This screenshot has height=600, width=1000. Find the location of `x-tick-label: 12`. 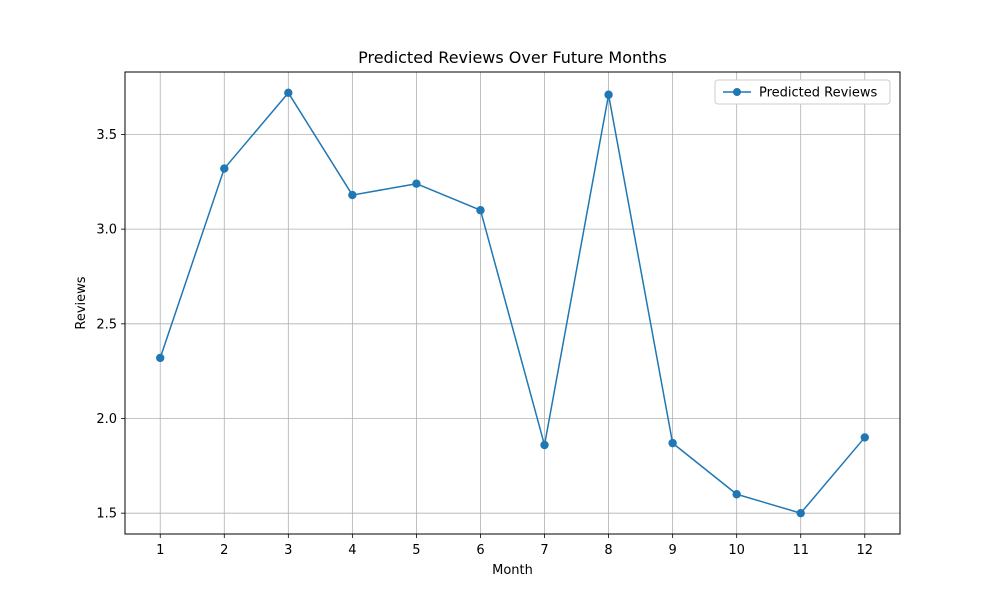

x-tick-label: 12 is located at coordinates (864, 550).